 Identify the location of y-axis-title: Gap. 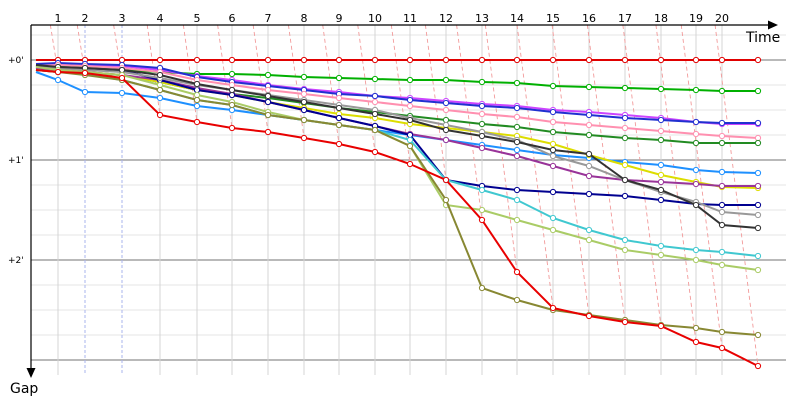
(24, 389).